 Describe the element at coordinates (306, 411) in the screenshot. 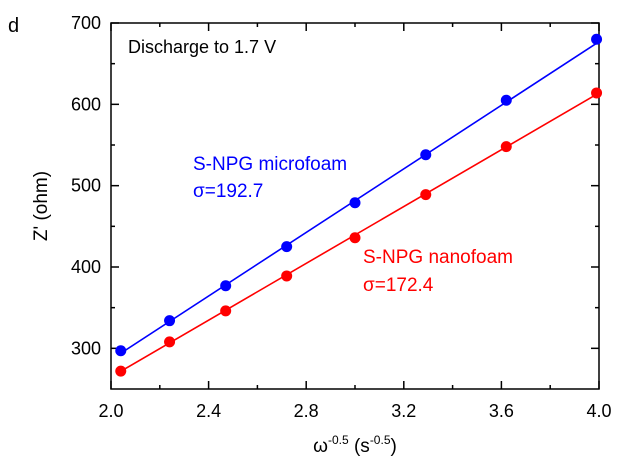

I see `x-tick-label: 2.8` at that location.